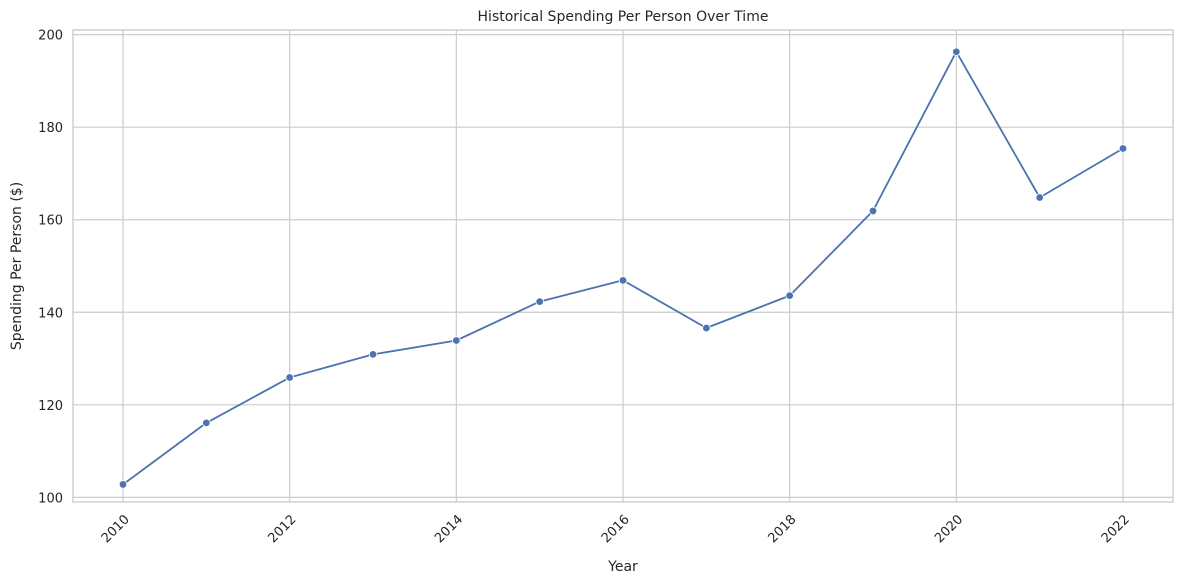 Image resolution: width=1184 pixels, height=584 pixels. Describe the element at coordinates (50, 498) in the screenshot. I see `y-tick-label: 100` at that location.